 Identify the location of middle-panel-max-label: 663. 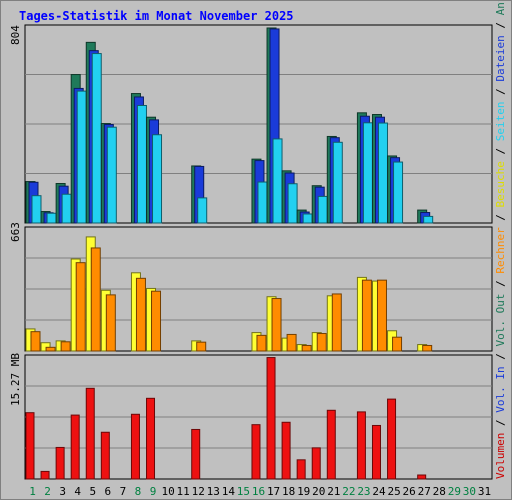
(15, 232).